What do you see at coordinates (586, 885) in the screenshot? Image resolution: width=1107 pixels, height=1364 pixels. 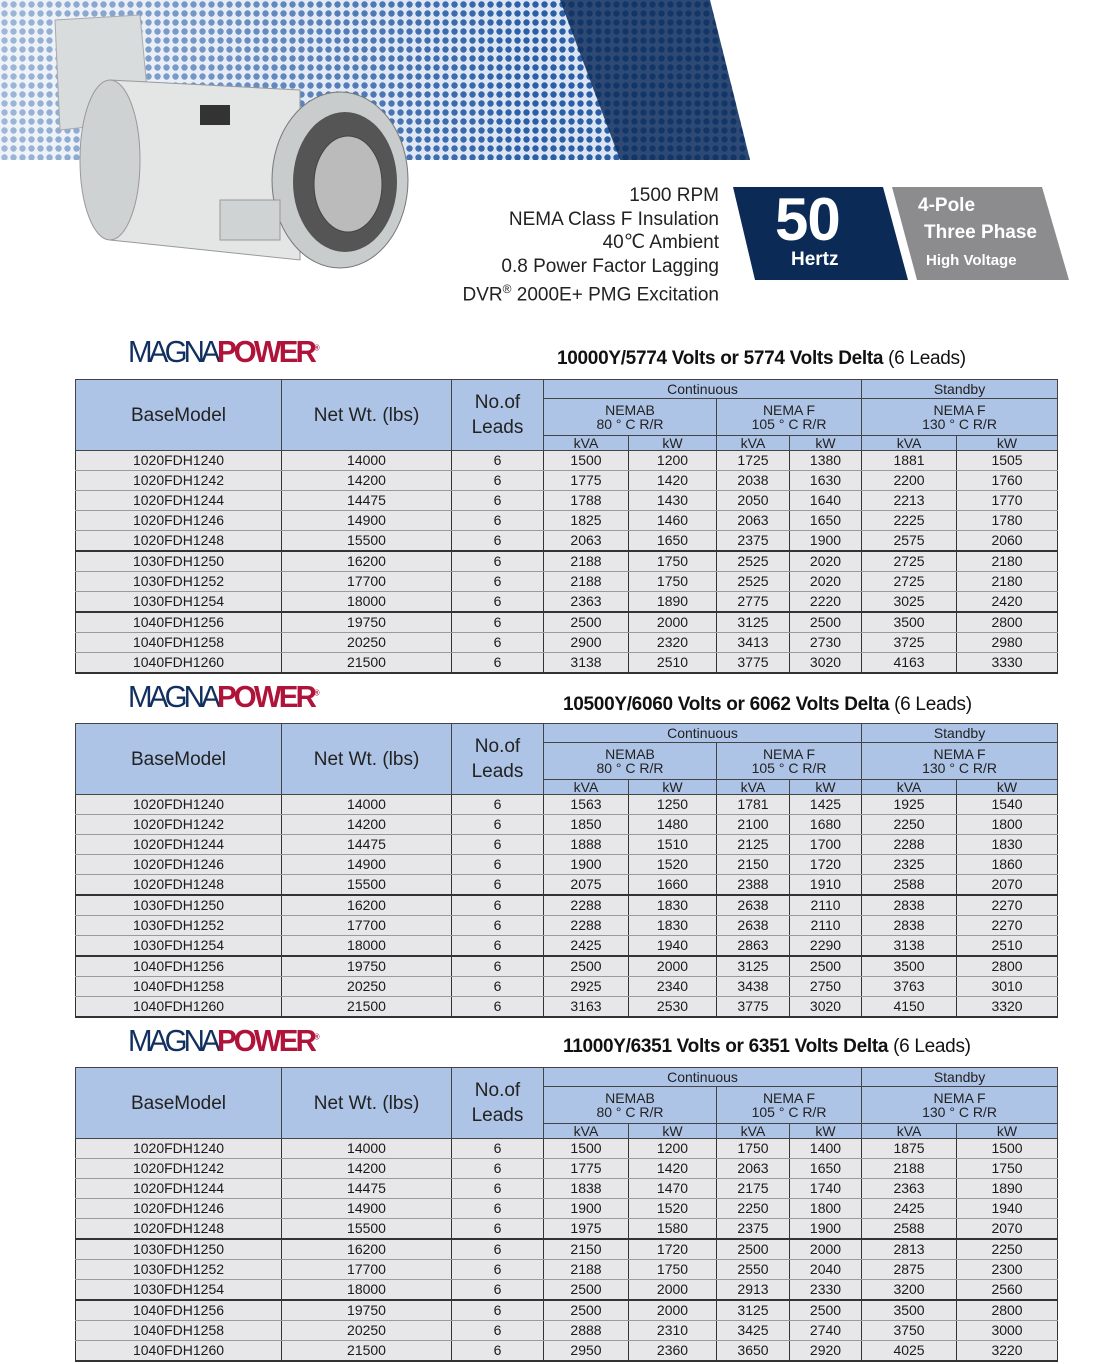 I see `cell: 2075` at bounding box center [586, 885].